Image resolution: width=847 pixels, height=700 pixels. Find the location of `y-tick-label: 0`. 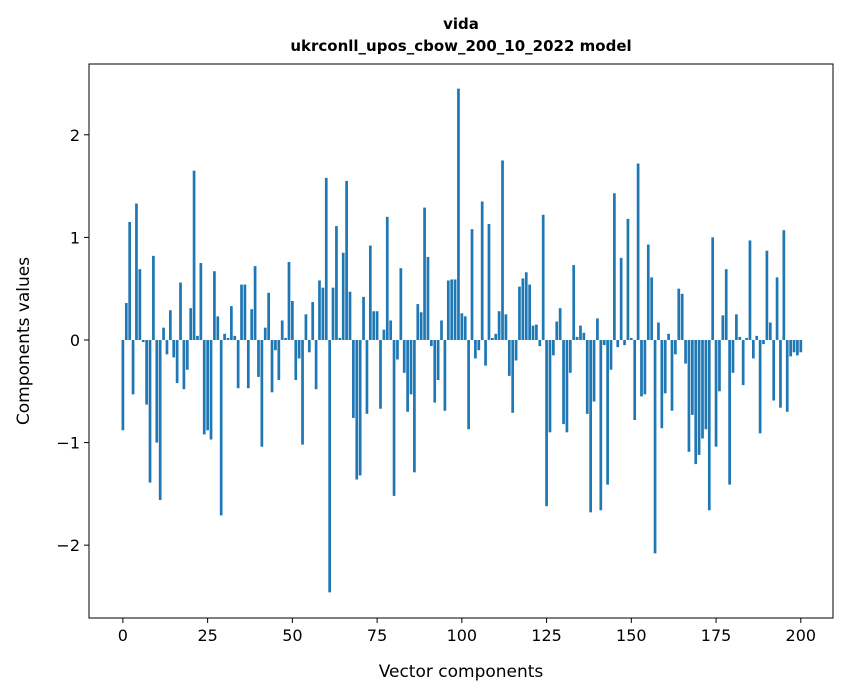

y-tick-label: 0 is located at coordinates (75, 340).